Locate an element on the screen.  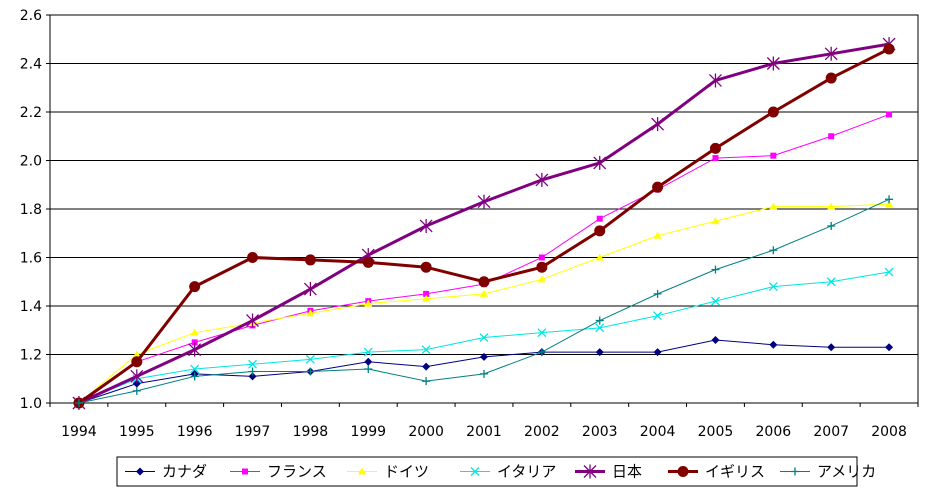
x-tick-label: 2000 is located at coordinates (426, 432).